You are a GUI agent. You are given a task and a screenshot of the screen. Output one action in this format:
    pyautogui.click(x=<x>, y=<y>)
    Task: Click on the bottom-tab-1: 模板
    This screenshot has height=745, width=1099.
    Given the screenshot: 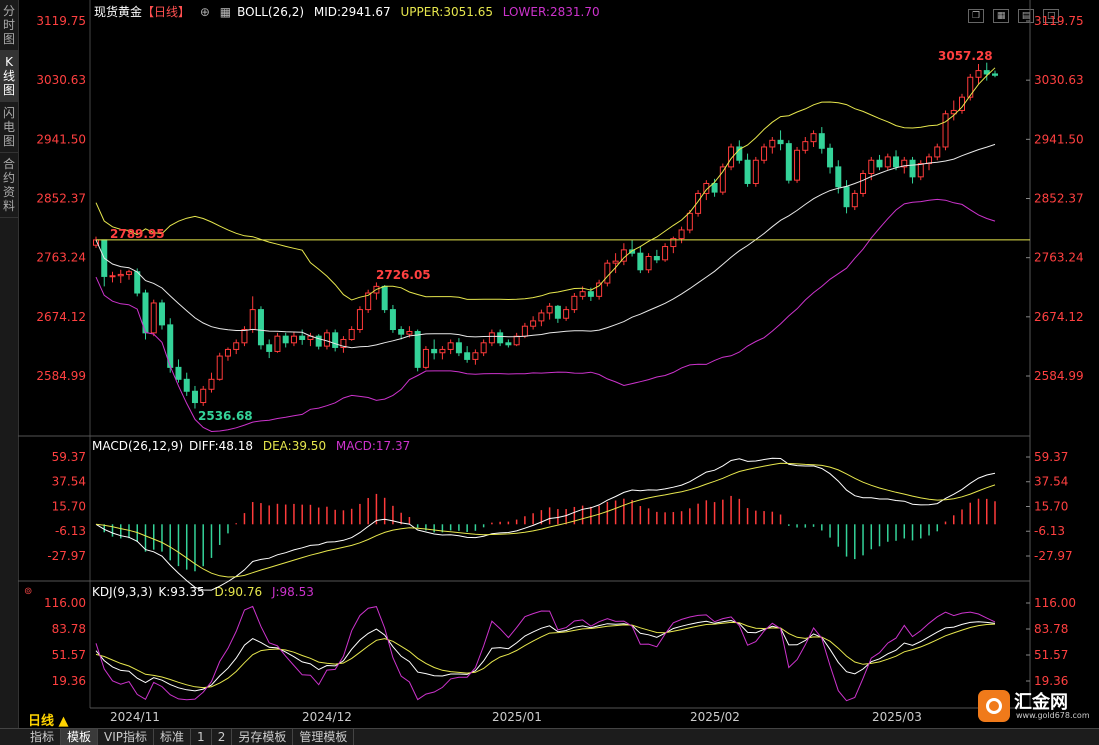 What is the action you would take?
    pyautogui.click(x=80, y=737)
    